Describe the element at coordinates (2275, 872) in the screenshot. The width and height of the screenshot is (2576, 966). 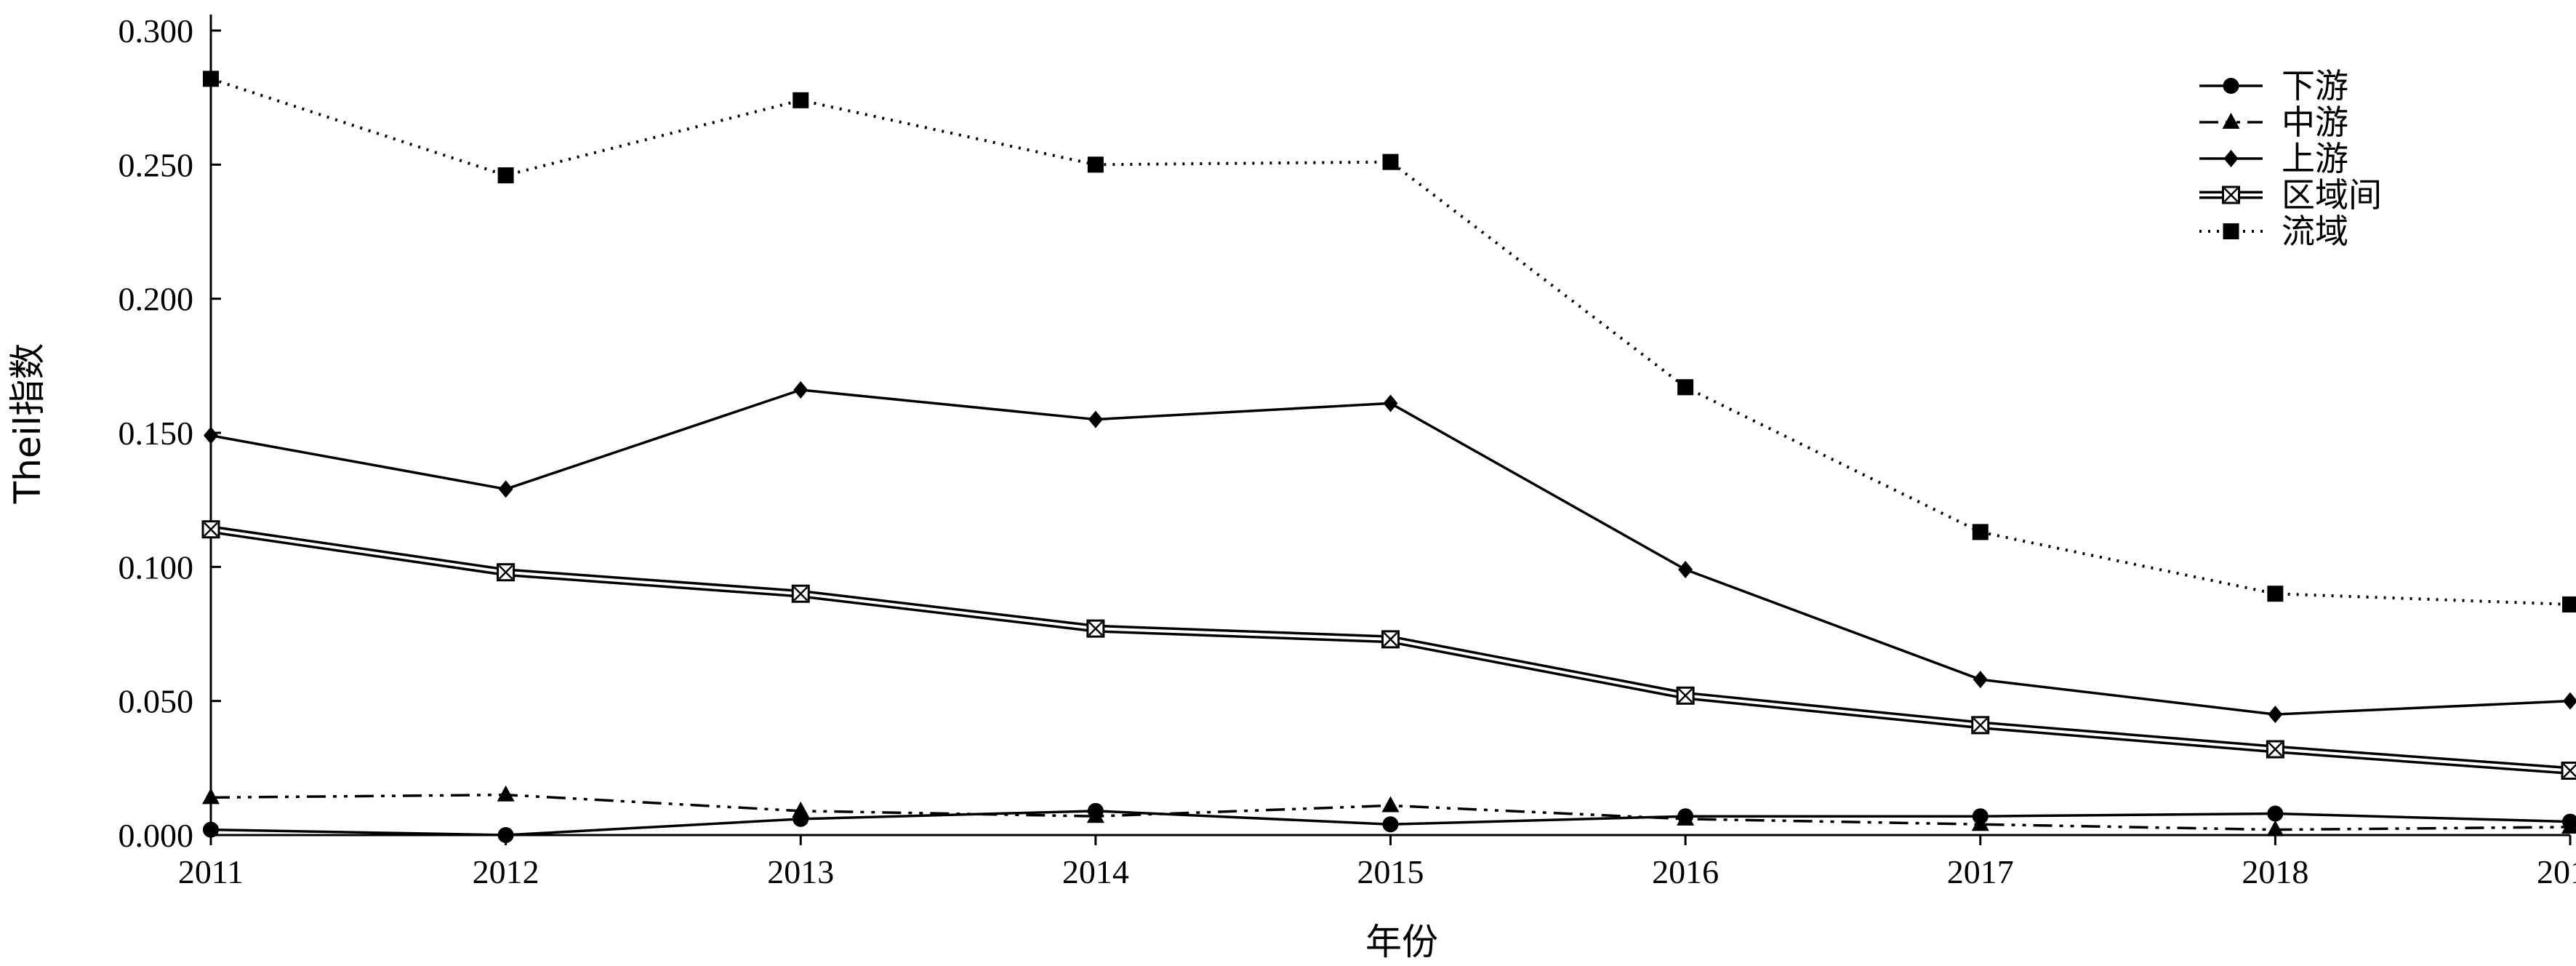
I see `x-tick-label: 2018` at that location.